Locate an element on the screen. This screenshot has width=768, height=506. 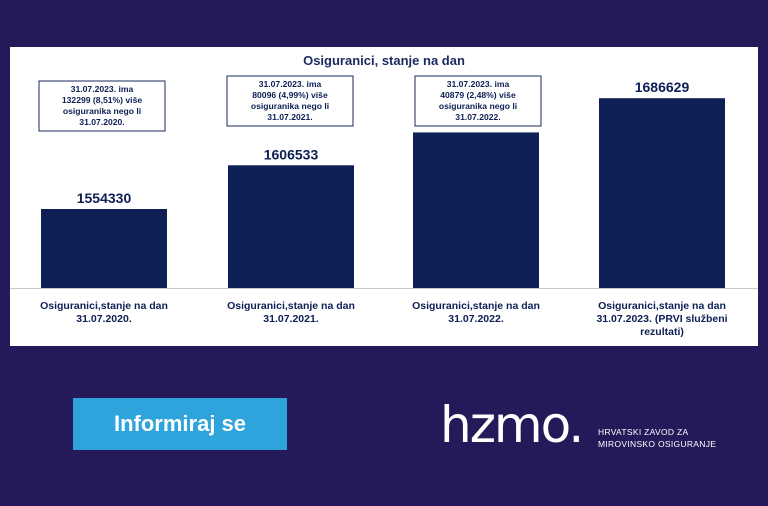
x-tick-label: 31.07.2022. is located at coordinates (476, 319).